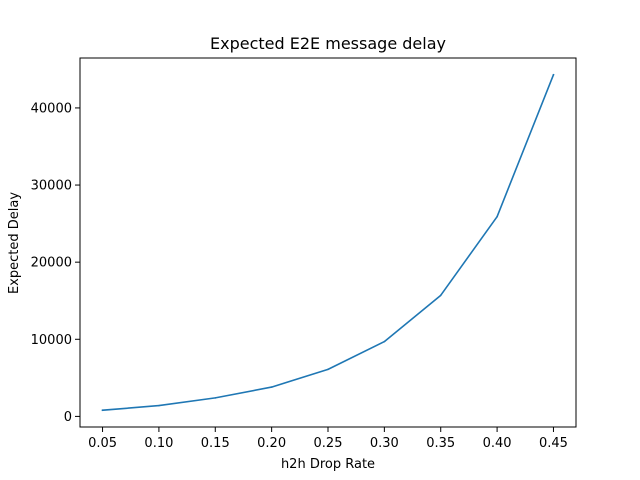 This screenshot has width=640, height=480. I want to click on x-tick-label: 0.10, so click(158, 443).